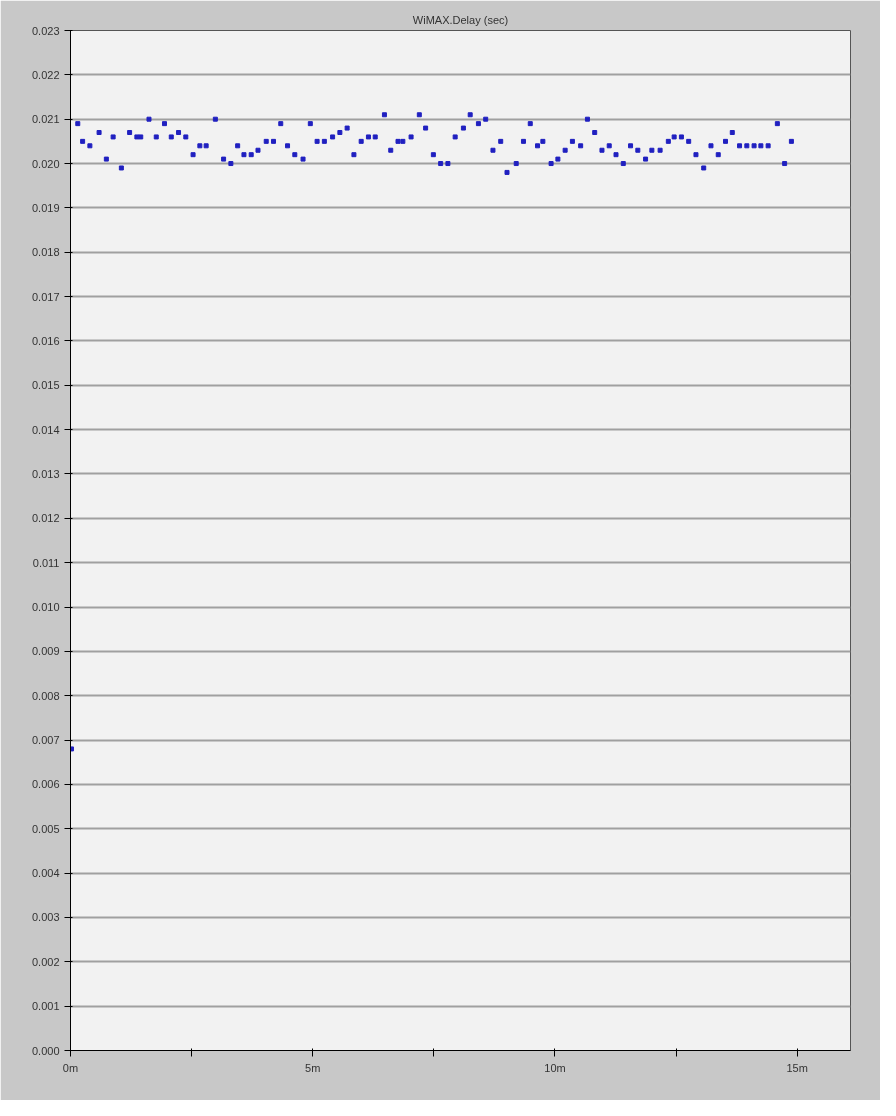 The image size is (896, 1116). I want to click on y-tick-label: 0.014, so click(45, 429).